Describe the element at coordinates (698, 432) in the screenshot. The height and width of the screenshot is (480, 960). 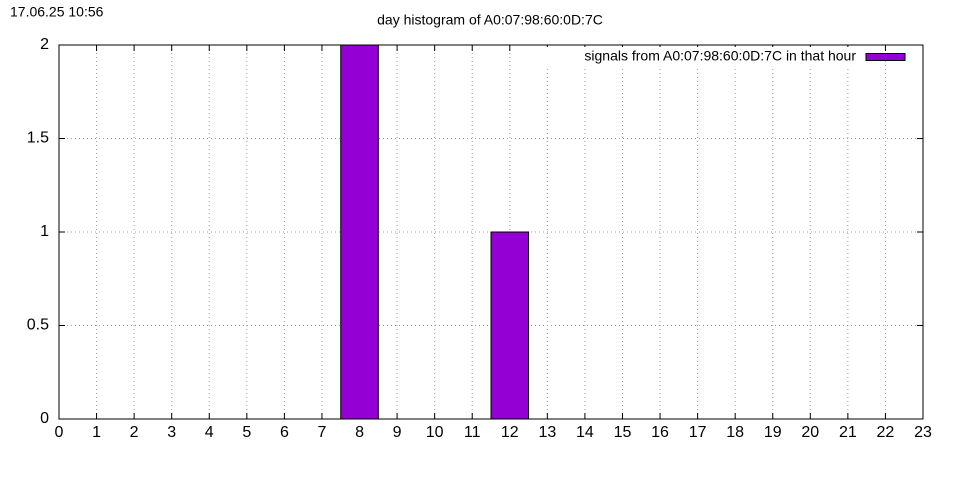
I see `x-tick-label: 17` at that location.